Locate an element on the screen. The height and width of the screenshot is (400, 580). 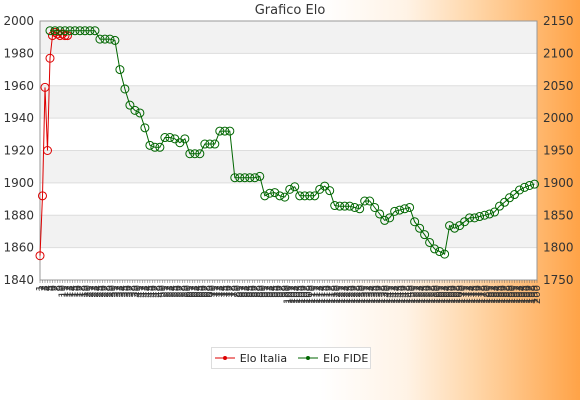
x-tick-label: 39 is located at coordinates (135, 291).